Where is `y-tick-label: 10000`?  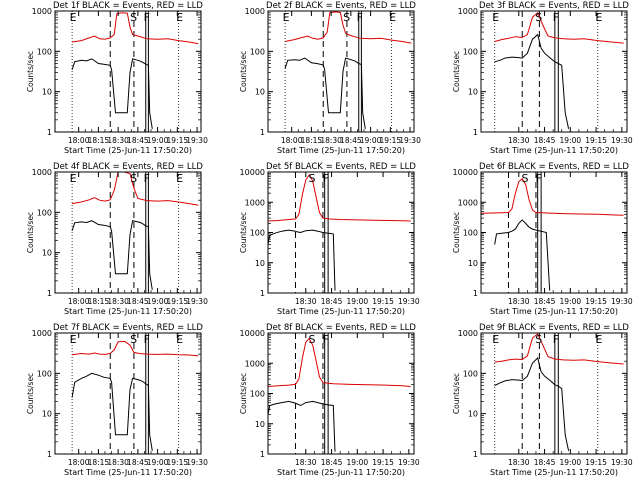
y-tick-label: 10000 is located at coordinates (252, 172).